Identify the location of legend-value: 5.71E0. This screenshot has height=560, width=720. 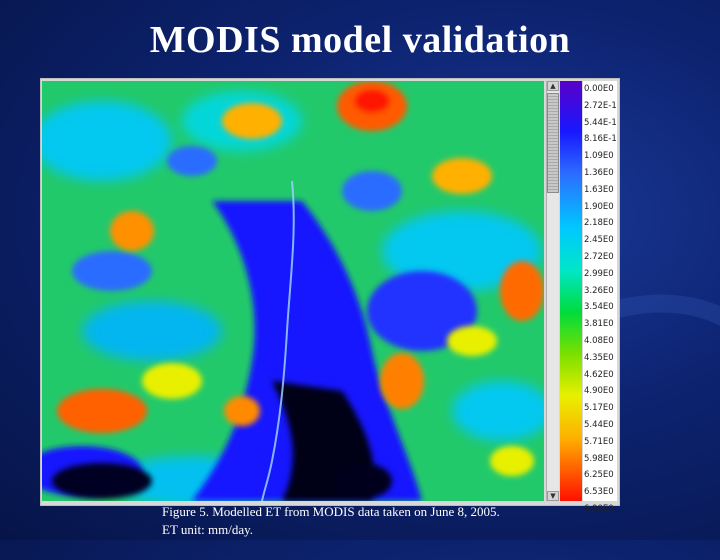
(599, 441).